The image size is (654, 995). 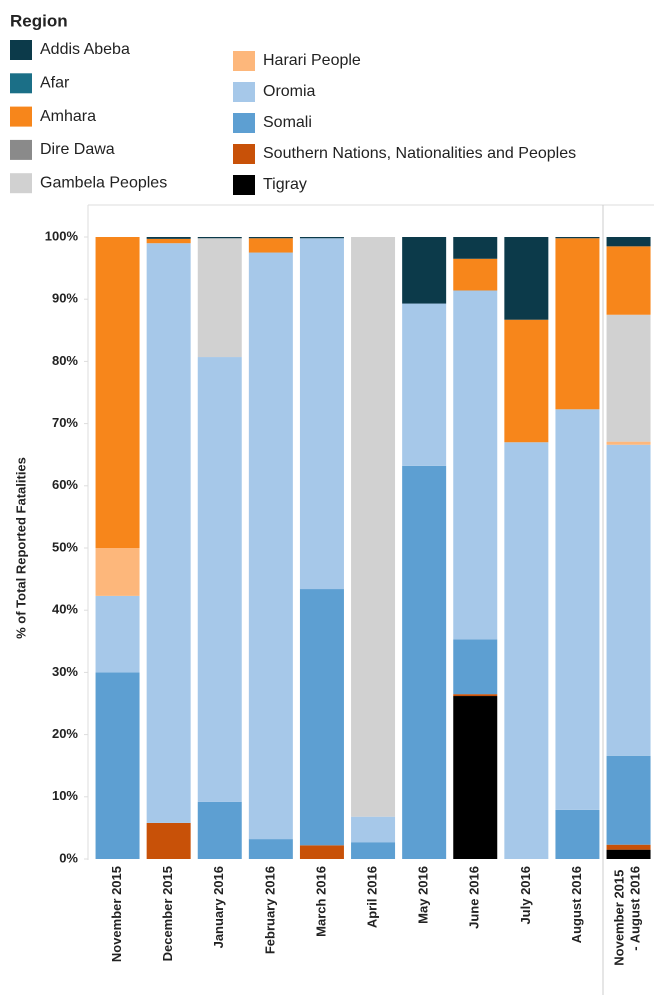 I want to click on x-tick-label: April 2016, so click(x=371, y=897).